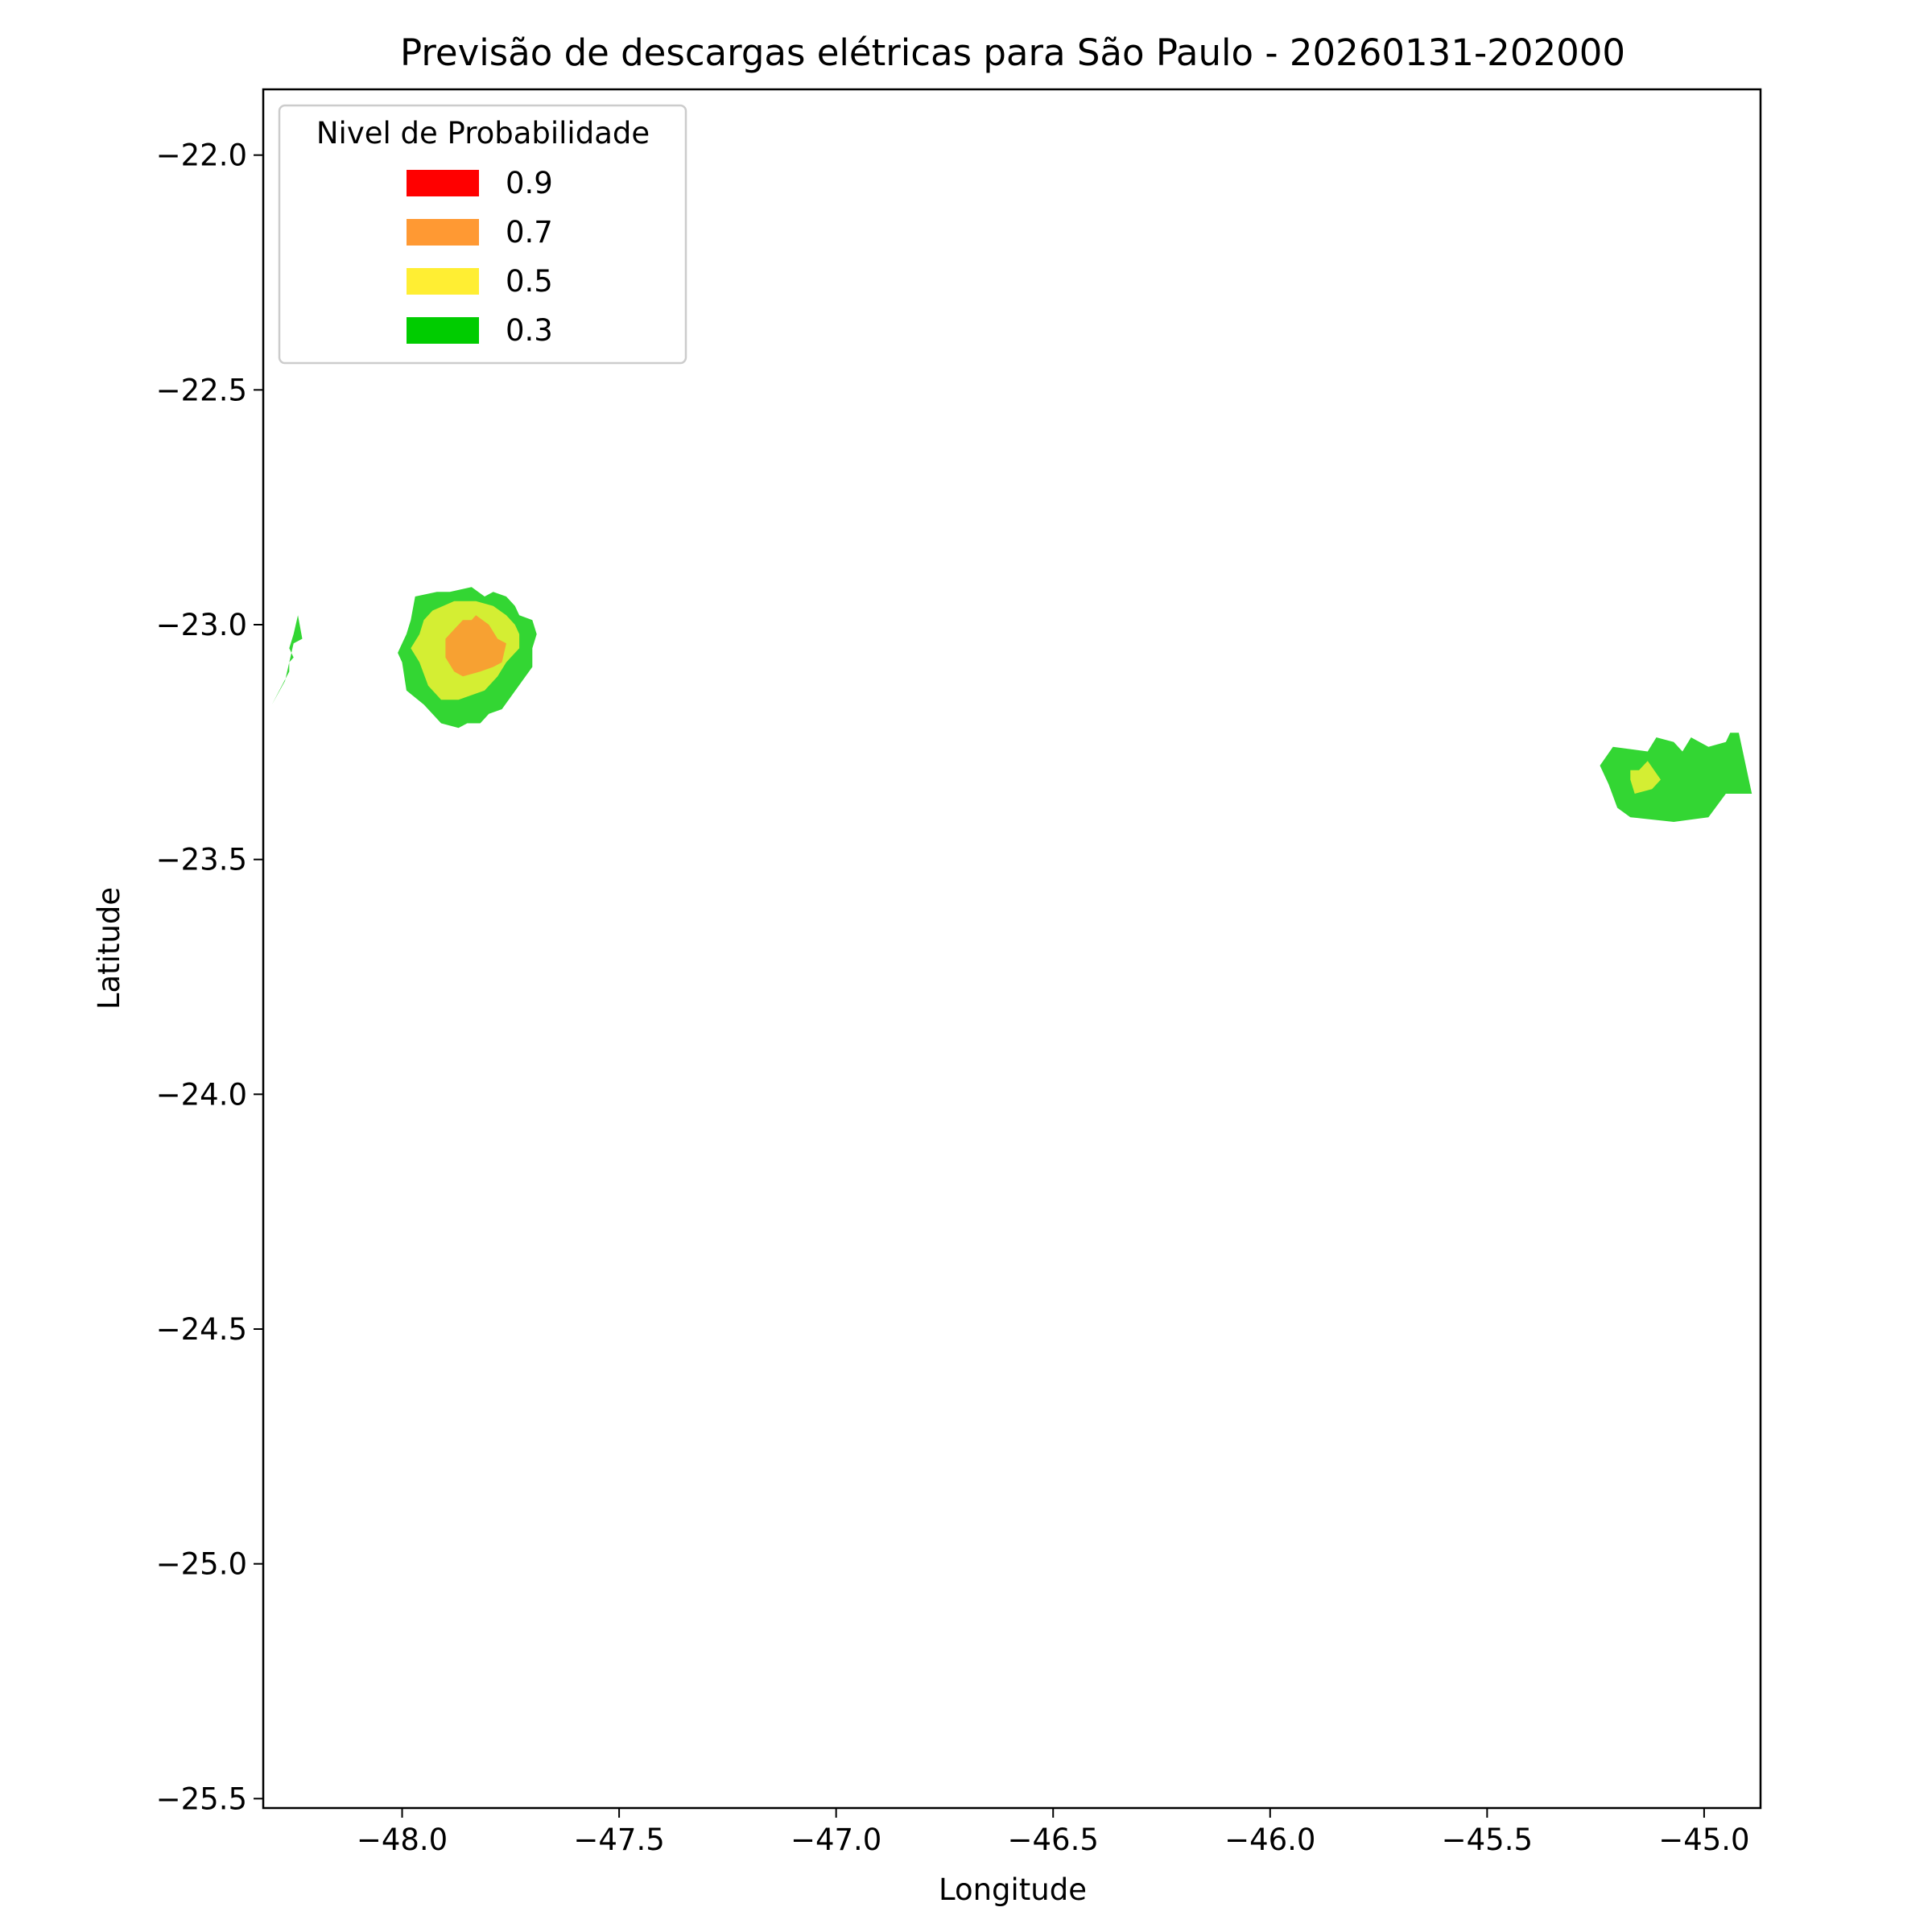  I want to click on contour-region-west-cell-core, so click(475, 646).